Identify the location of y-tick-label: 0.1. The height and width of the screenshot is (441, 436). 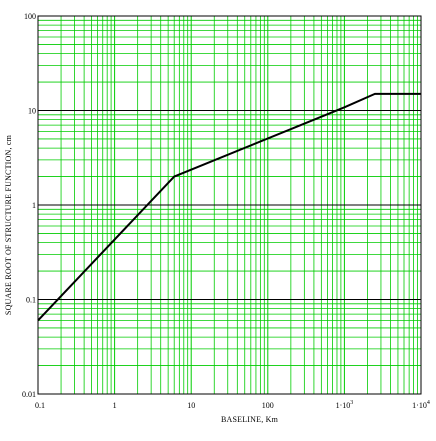
(31, 300).